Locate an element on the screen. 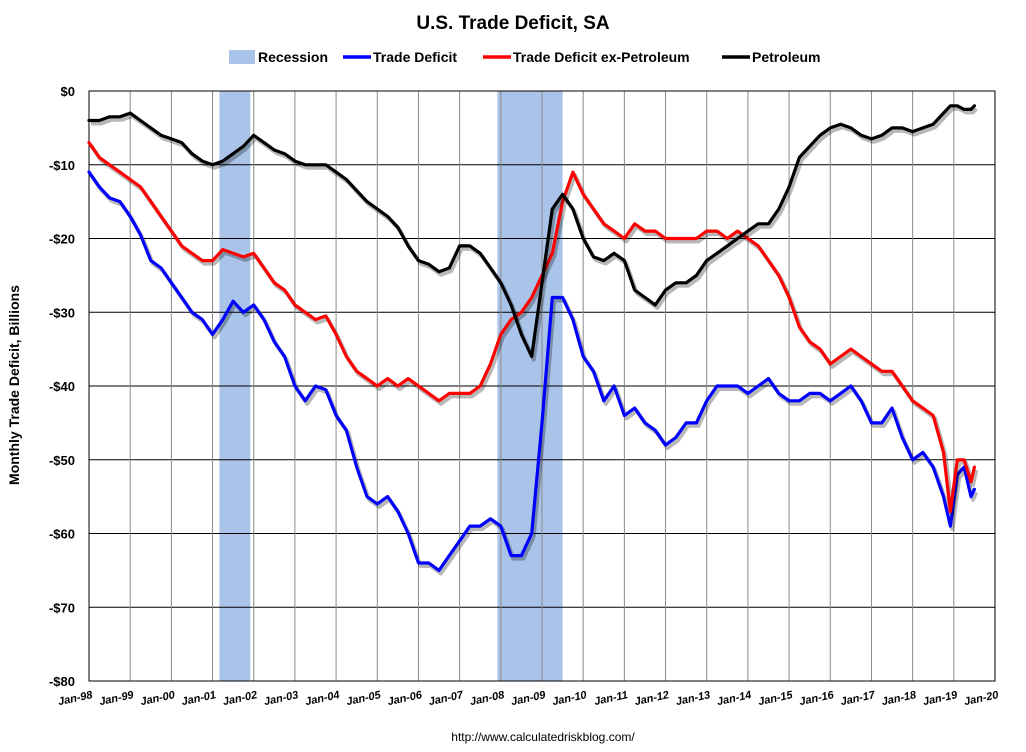  x-tick-label: Jan-02 is located at coordinates (240, 698).